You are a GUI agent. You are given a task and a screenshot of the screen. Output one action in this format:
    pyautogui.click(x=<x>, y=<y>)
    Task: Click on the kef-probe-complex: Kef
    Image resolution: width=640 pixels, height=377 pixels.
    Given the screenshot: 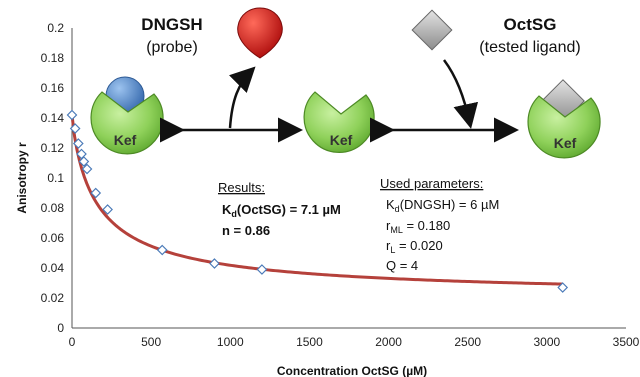 What is the action you would take?
    pyautogui.click(x=127, y=115)
    